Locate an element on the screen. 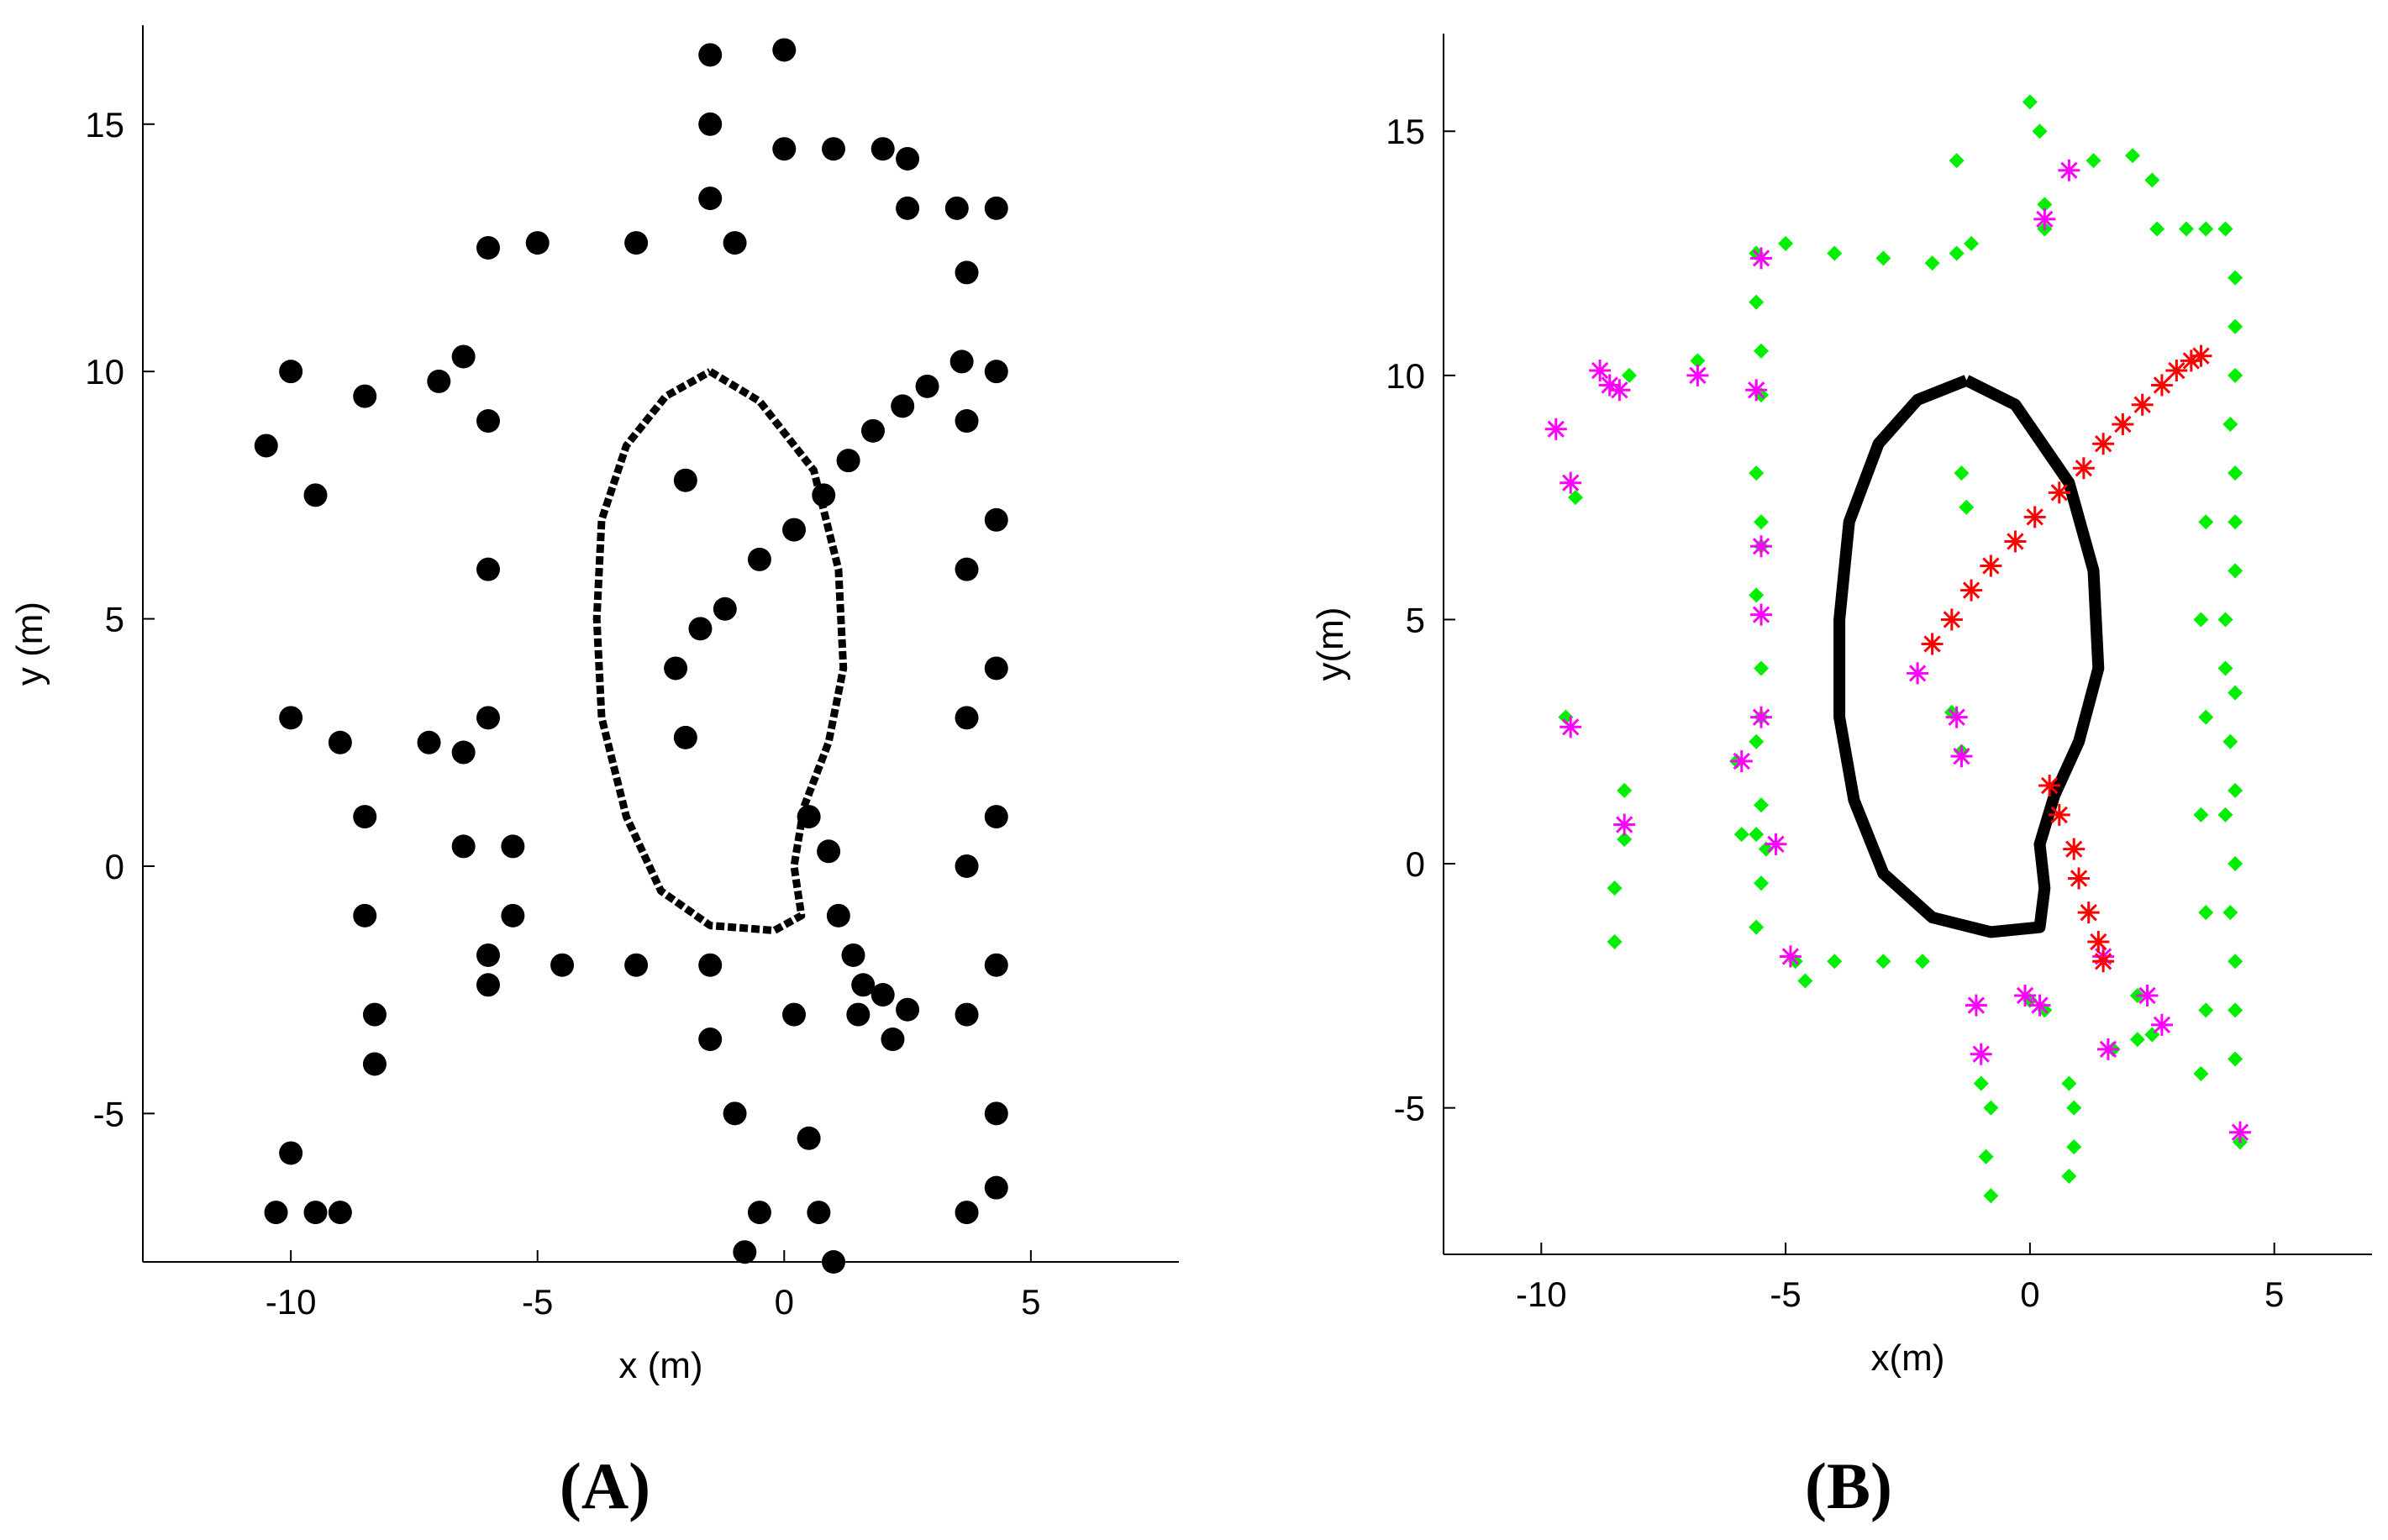  panel-a-label: (A) is located at coordinates (605, 1485).